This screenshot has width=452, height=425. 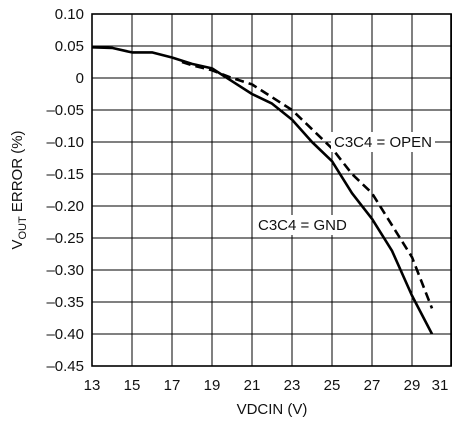 I want to click on y-tick-label: –0.45, so click(x=65, y=366).